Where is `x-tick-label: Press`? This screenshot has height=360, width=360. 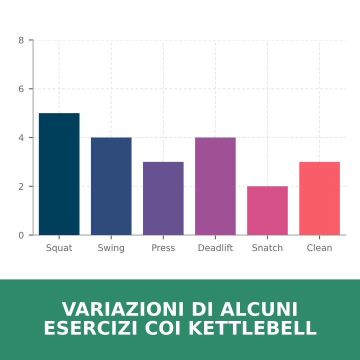
x-tick-label: Press is located at coordinates (163, 248).